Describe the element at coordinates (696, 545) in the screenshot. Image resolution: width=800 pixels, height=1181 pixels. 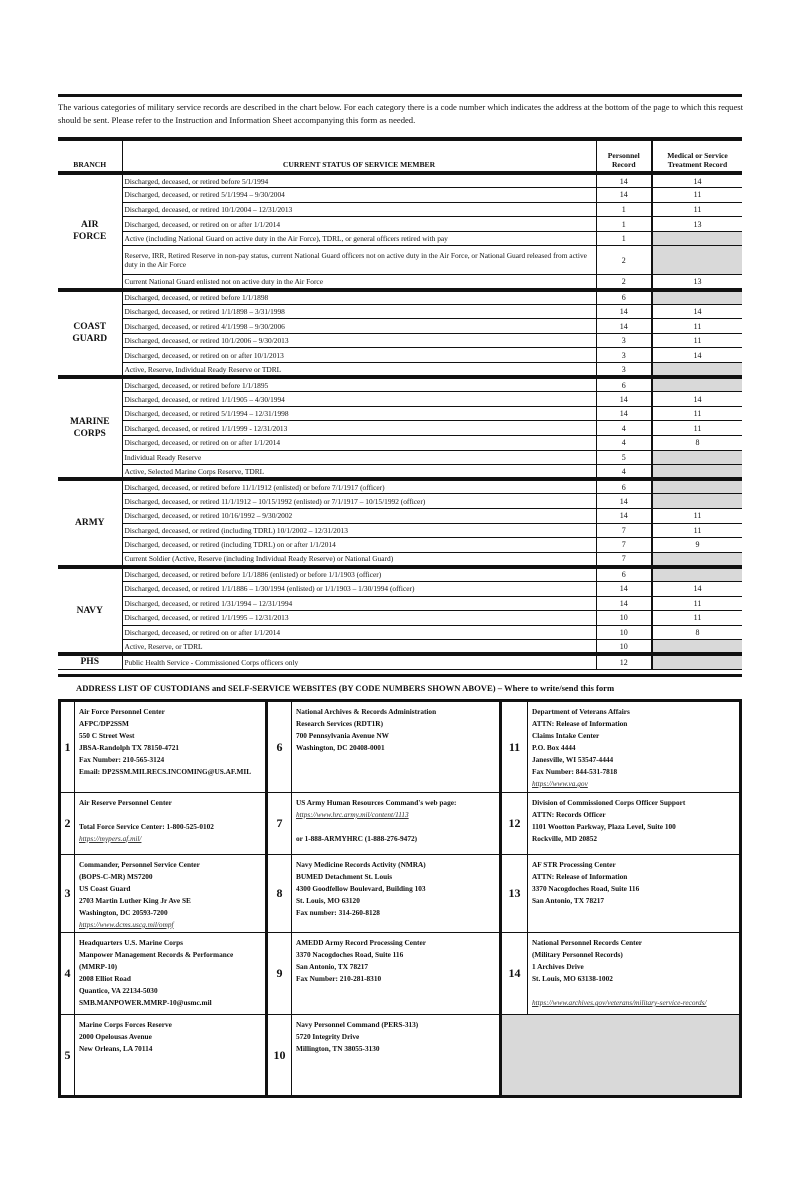
I see `medical-code: 9` at that location.